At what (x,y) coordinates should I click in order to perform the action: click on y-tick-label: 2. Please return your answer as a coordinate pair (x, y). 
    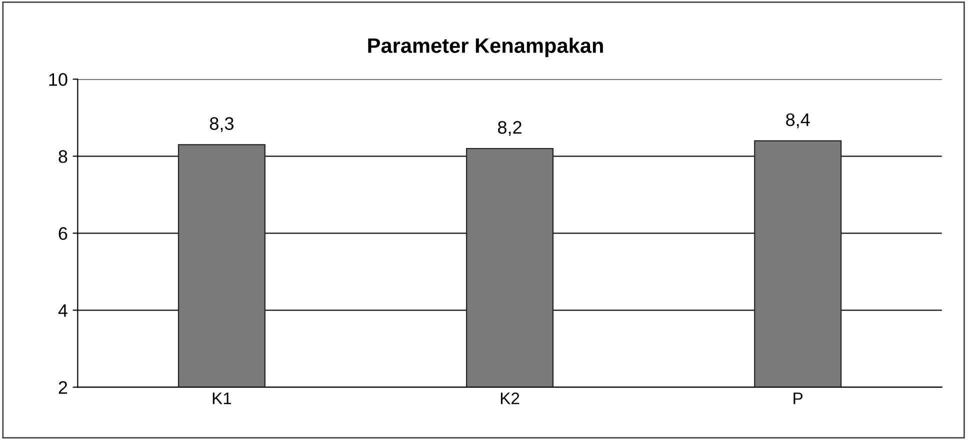
    Looking at the image, I should click on (63, 387).